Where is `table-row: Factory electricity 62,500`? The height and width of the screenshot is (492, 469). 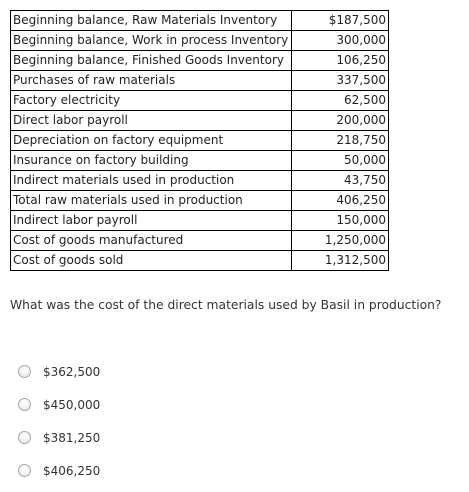 table-row: Factory electricity 62,500 is located at coordinates (199, 100).